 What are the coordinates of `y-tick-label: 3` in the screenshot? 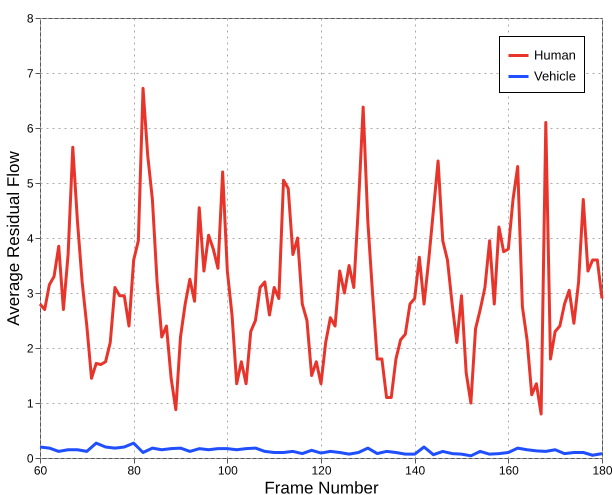 It's located at (30, 293).